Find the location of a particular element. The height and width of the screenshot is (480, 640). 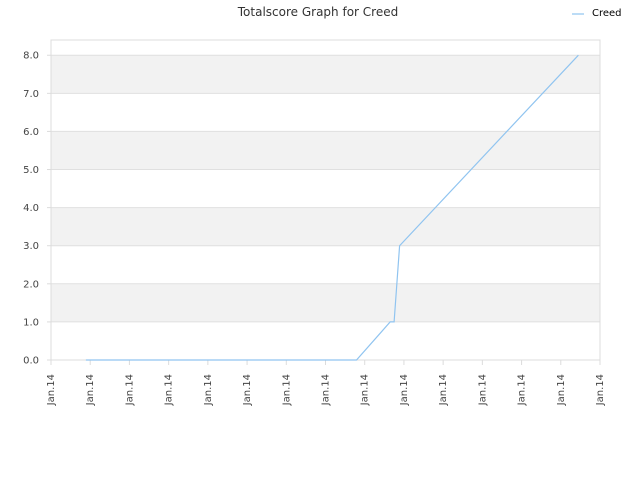

y-tick-label: 3.0 is located at coordinates (31, 246).